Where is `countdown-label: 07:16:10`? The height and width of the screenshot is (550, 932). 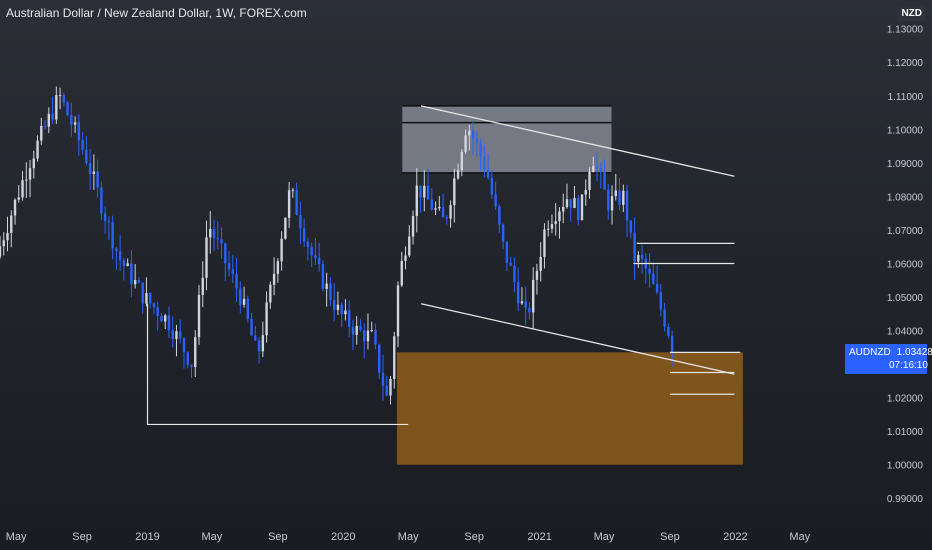 countdown-label: 07:16:10 is located at coordinates (908, 365).